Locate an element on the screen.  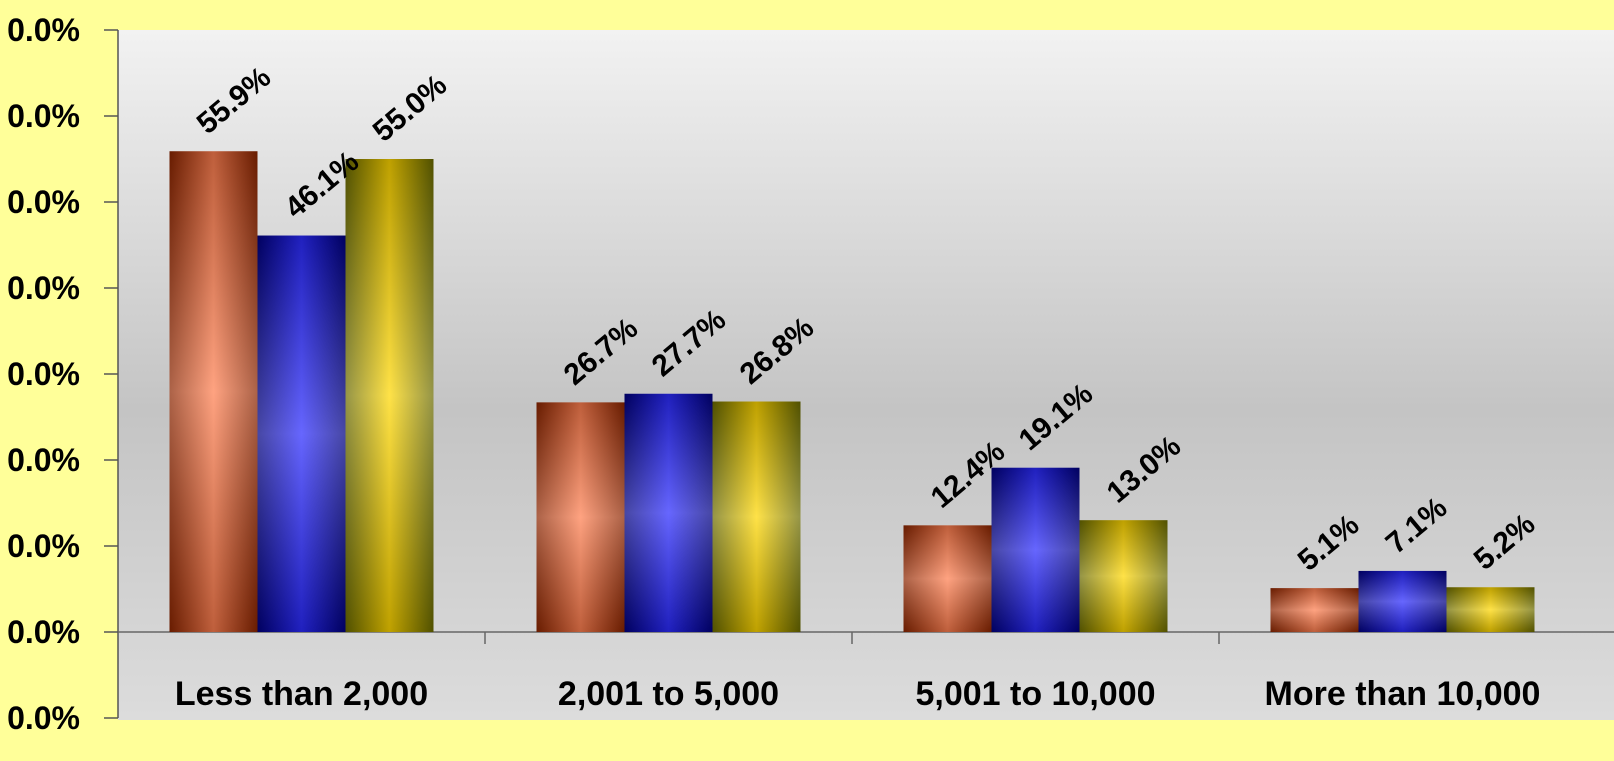
x-tick-label: Less than 2,000 is located at coordinates (301, 694).